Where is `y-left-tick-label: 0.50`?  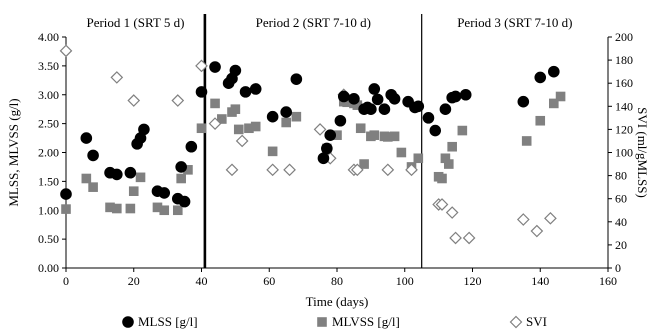 y-left-tick-label: 0.50 is located at coordinates (48, 239).